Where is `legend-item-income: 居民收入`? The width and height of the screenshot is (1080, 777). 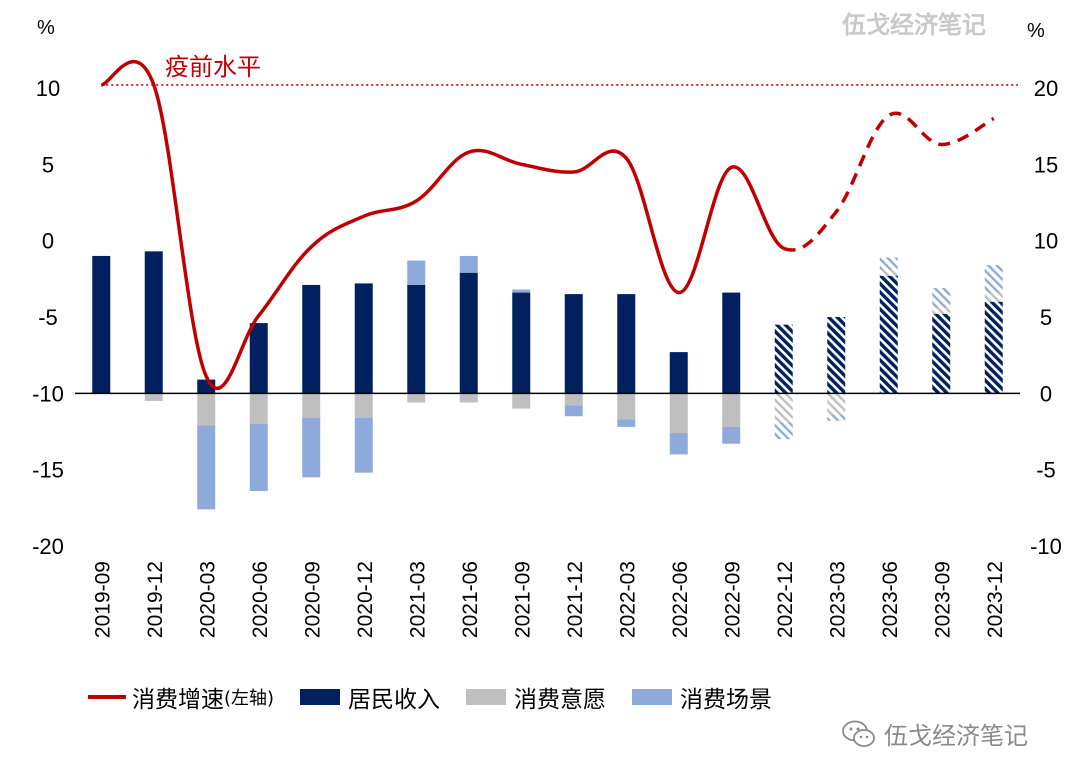
legend-item-income: 居民收入 is located at coordinates (370, 697).